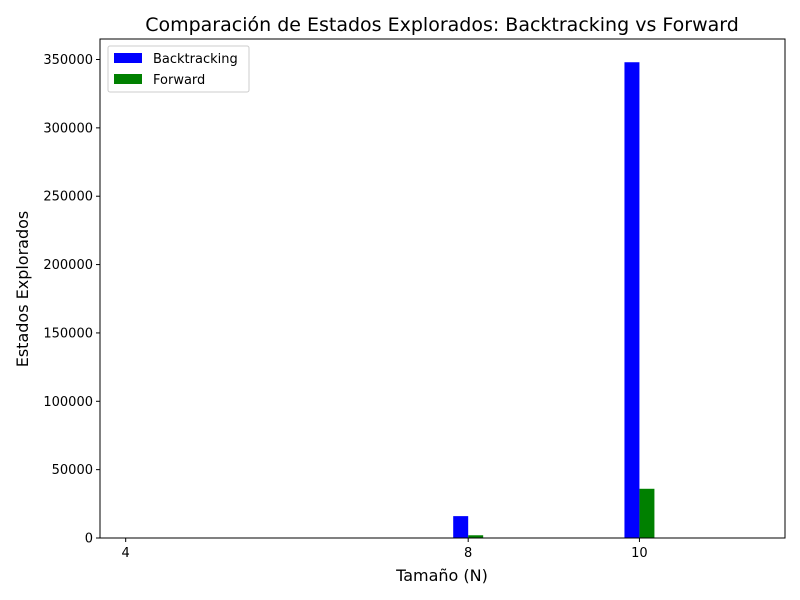 Image resolution: width=800 pixels, height=600 pixels. Describe the element at coordinates (195, 59) in the screenshot. I see `legend-label-backtracking: Backtracking` at that location.